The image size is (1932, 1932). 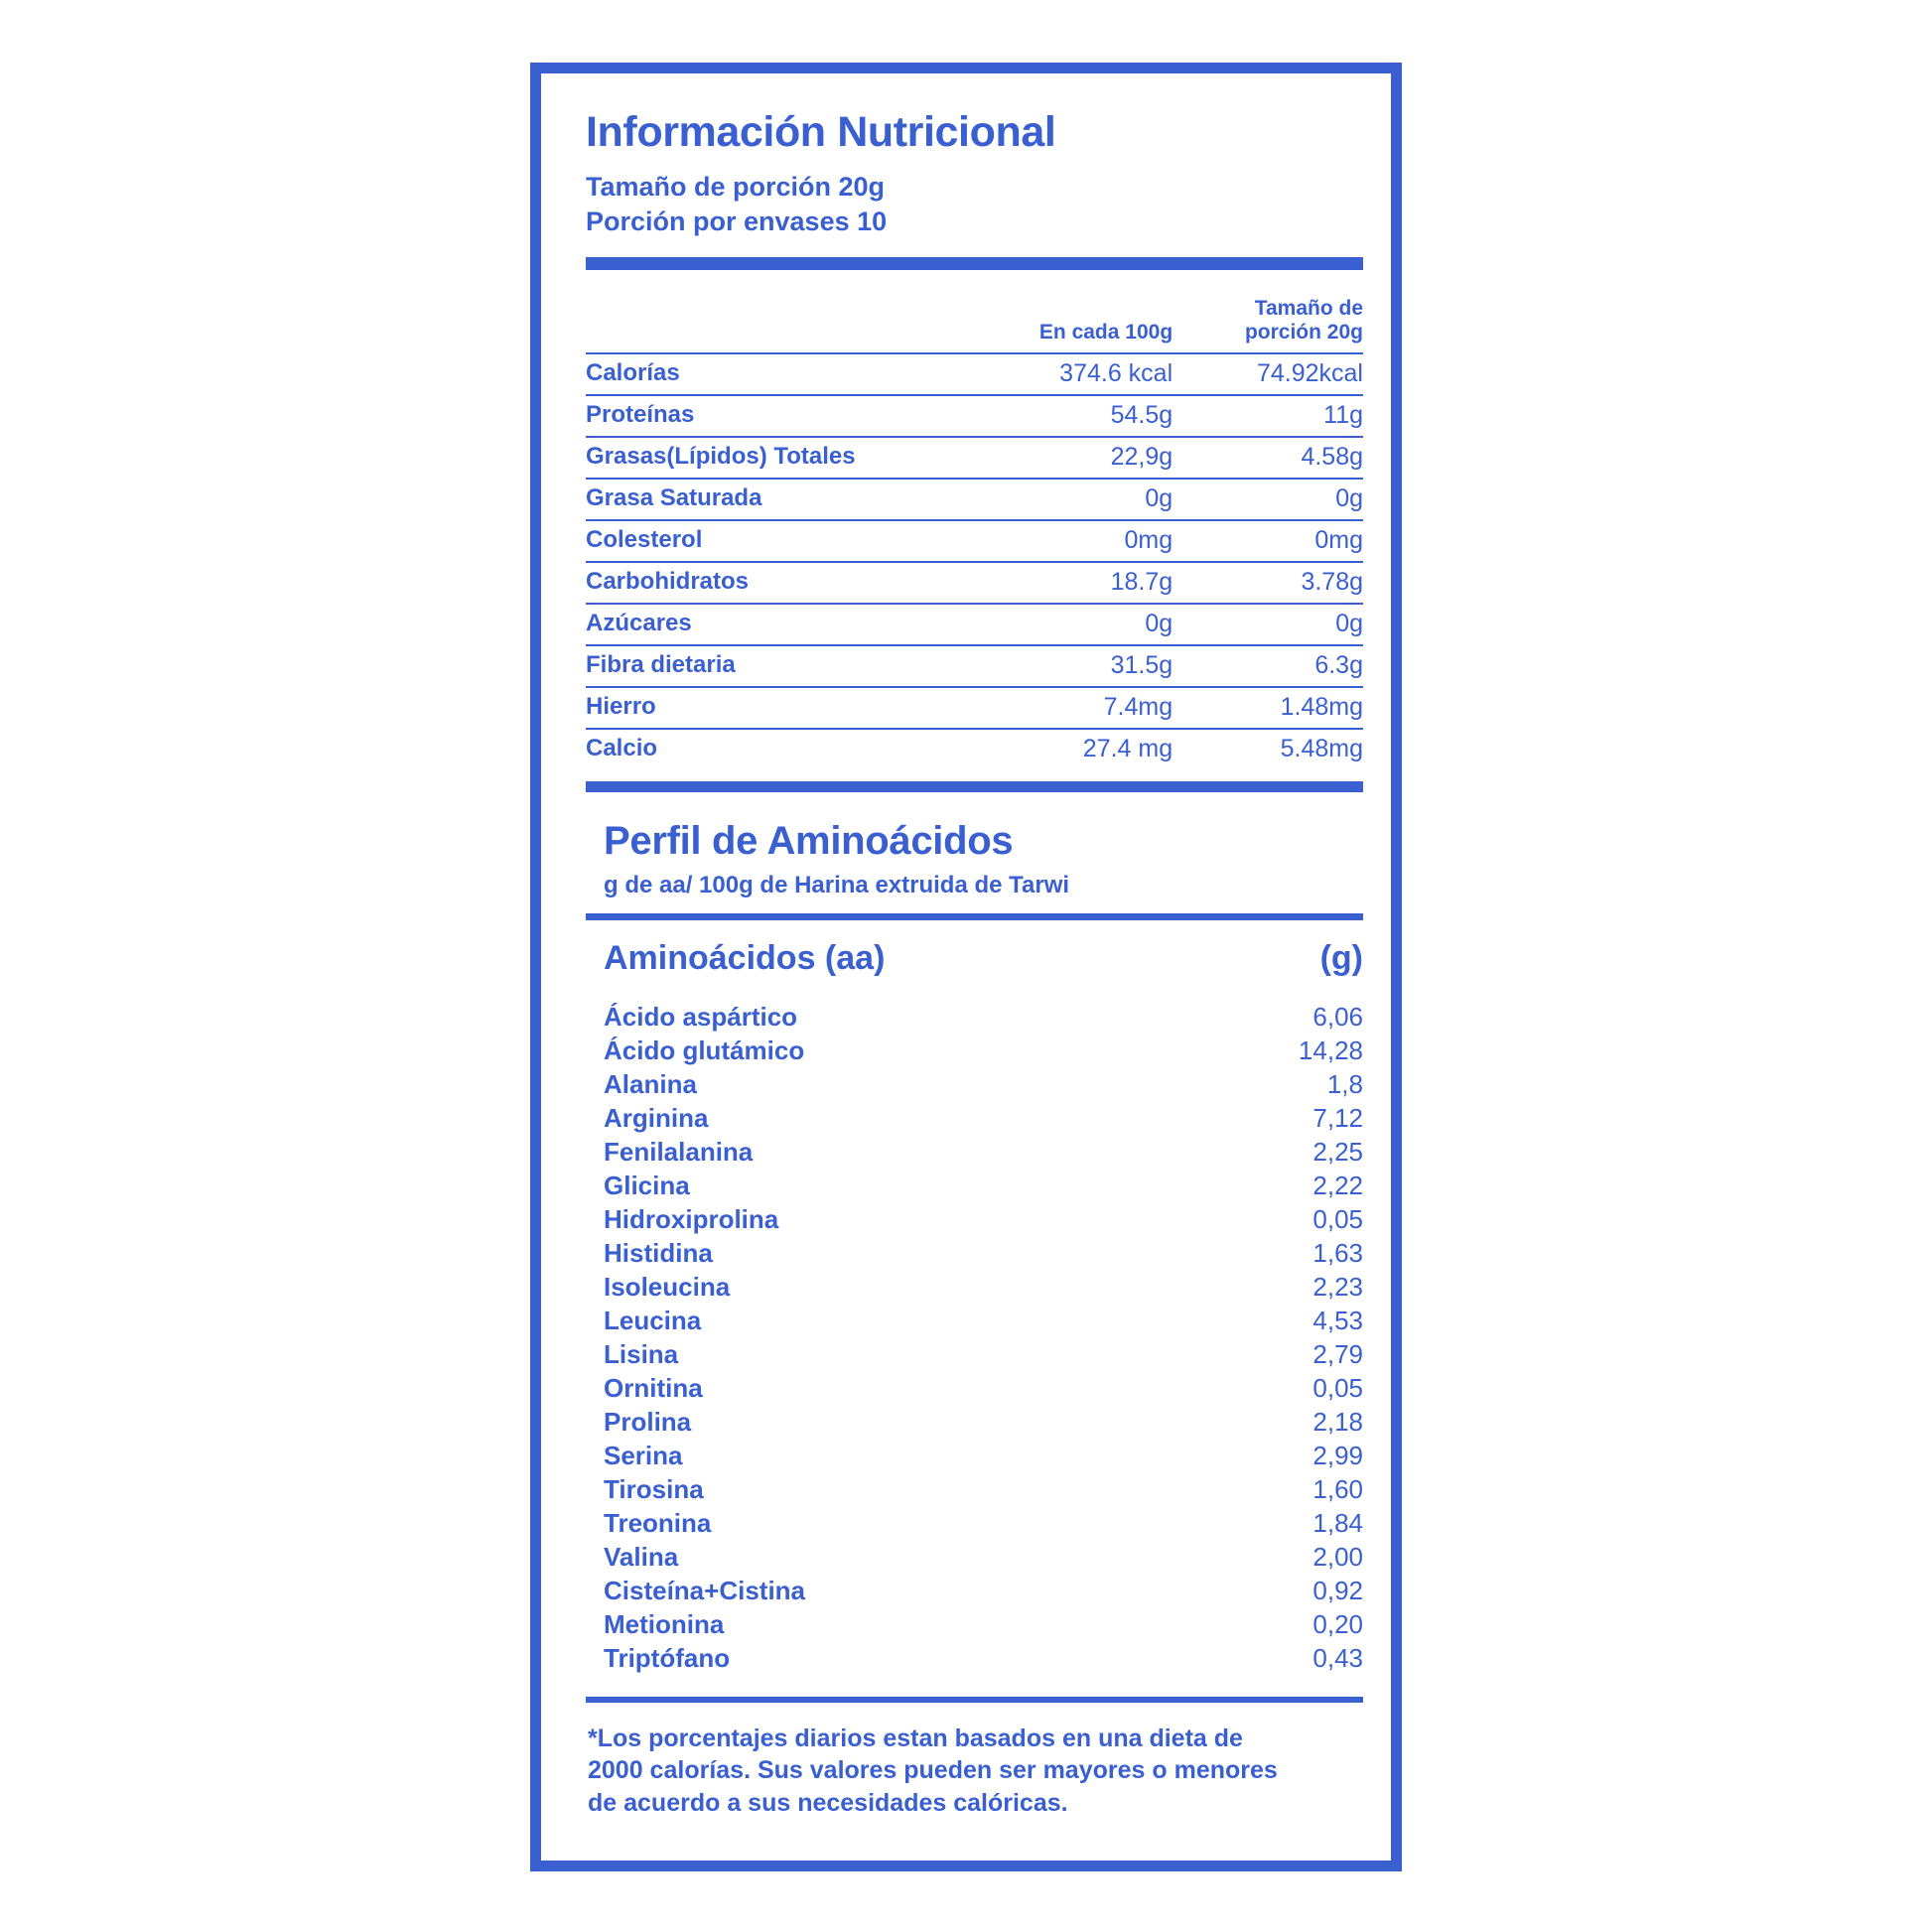 What do you see at coordinates (1052, 748) in the screenshot?
I see `nutrient-value-per-100g: 27.4 mg` at bounding box center [1052, 748].